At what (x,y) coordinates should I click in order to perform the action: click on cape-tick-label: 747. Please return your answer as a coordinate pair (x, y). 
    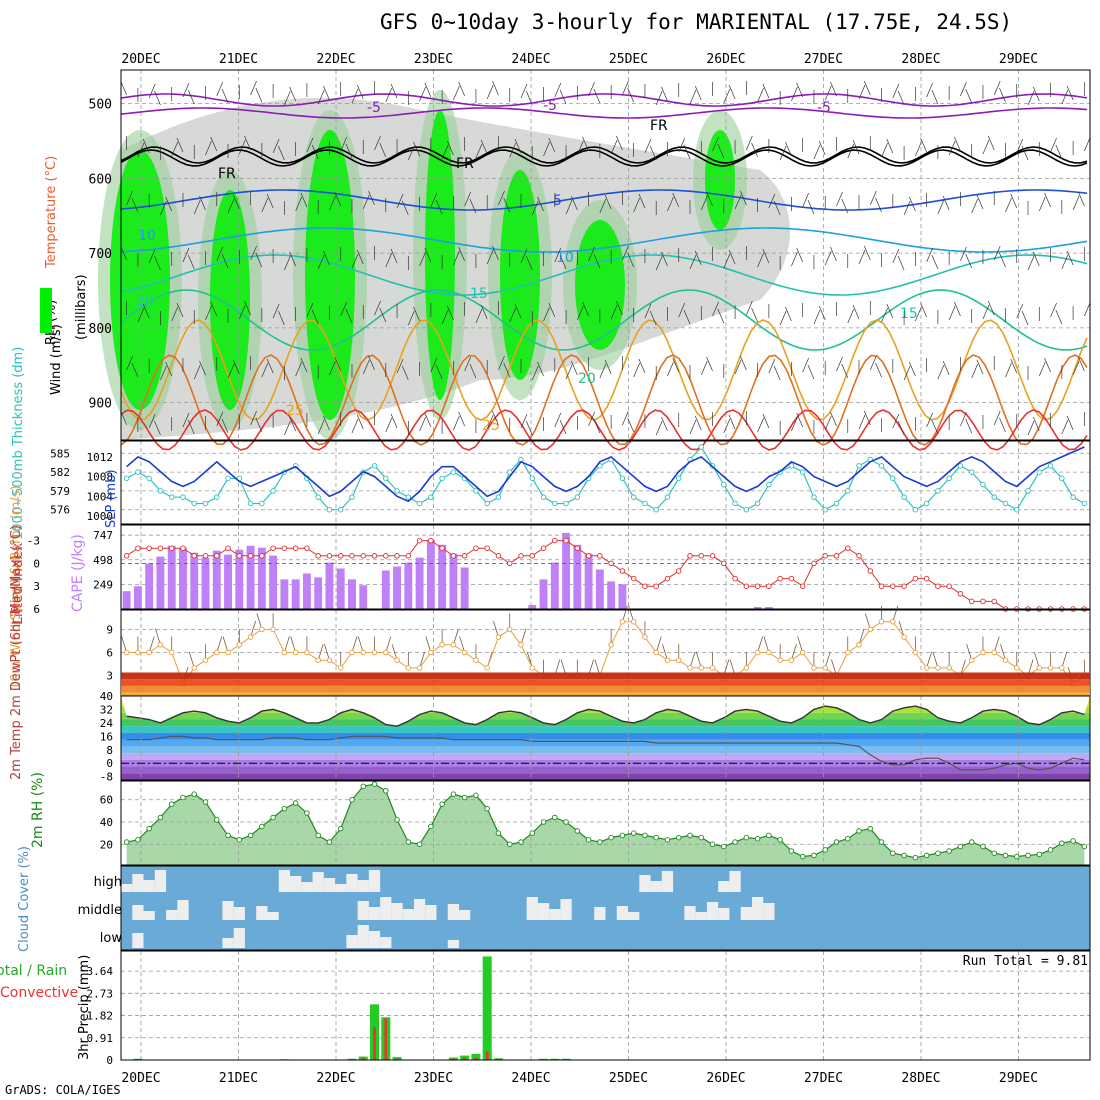
    Looking at the image, I should click on (103, 535).